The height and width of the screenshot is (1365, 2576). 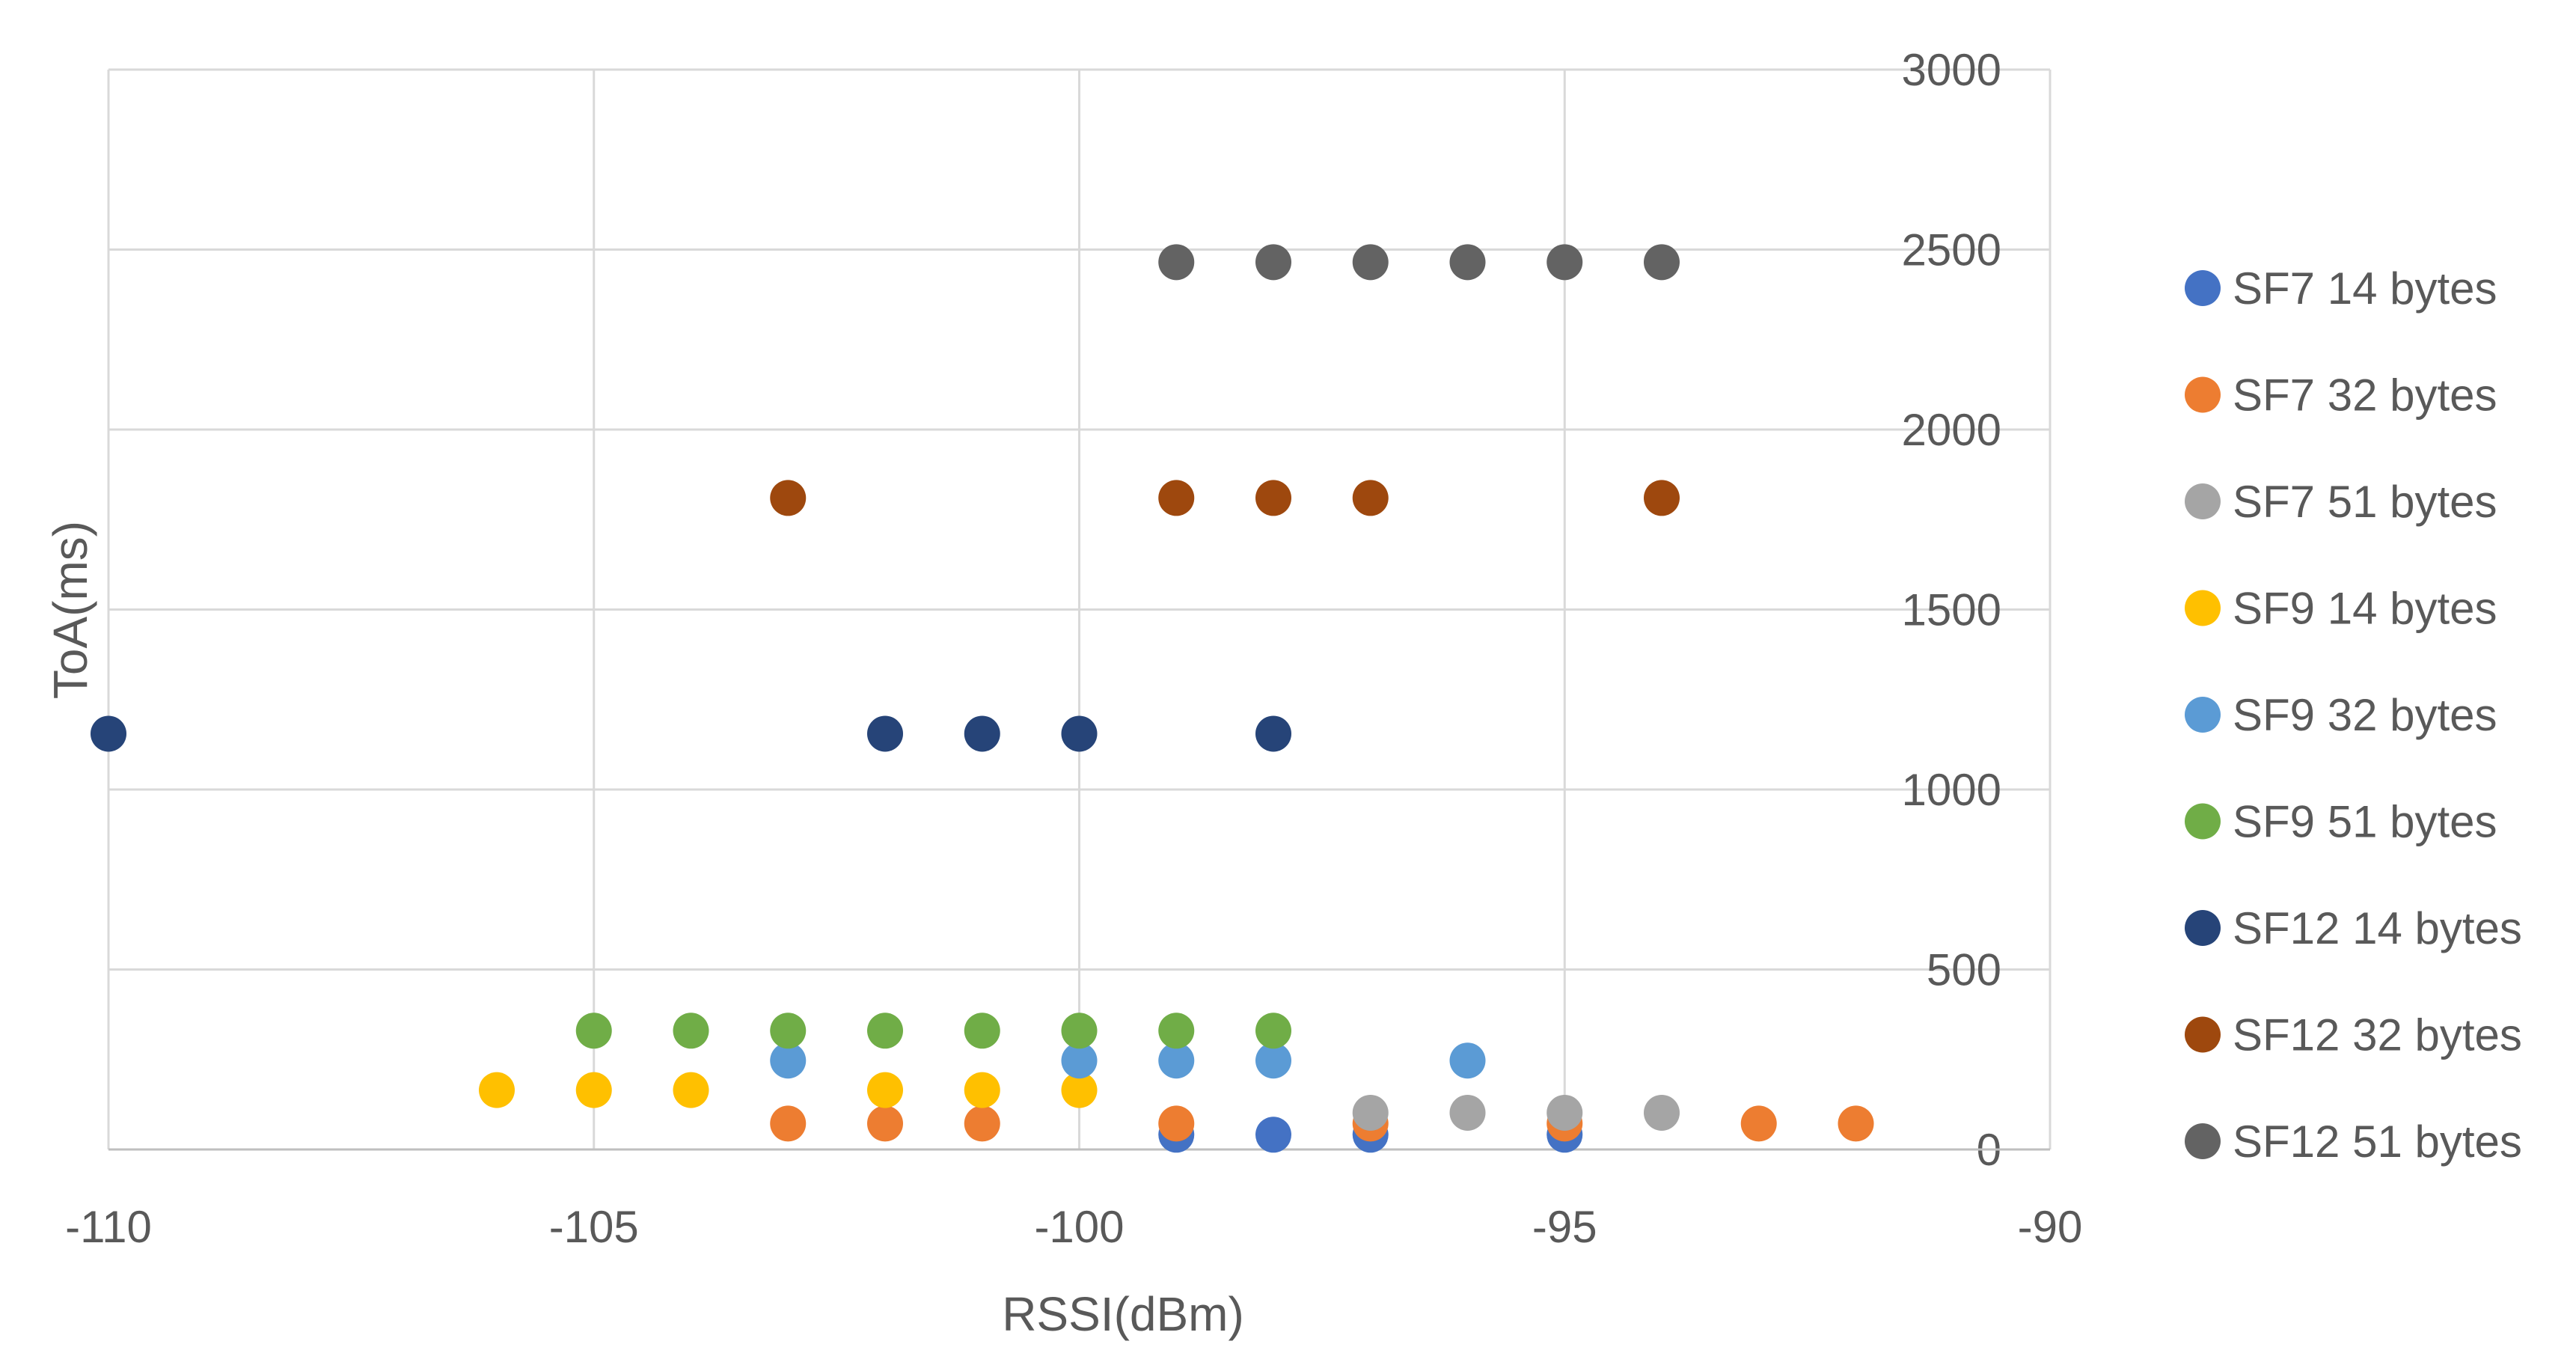 I want to click on legend-label: SF12 32 bytes, so click(x=2377, y=1035).